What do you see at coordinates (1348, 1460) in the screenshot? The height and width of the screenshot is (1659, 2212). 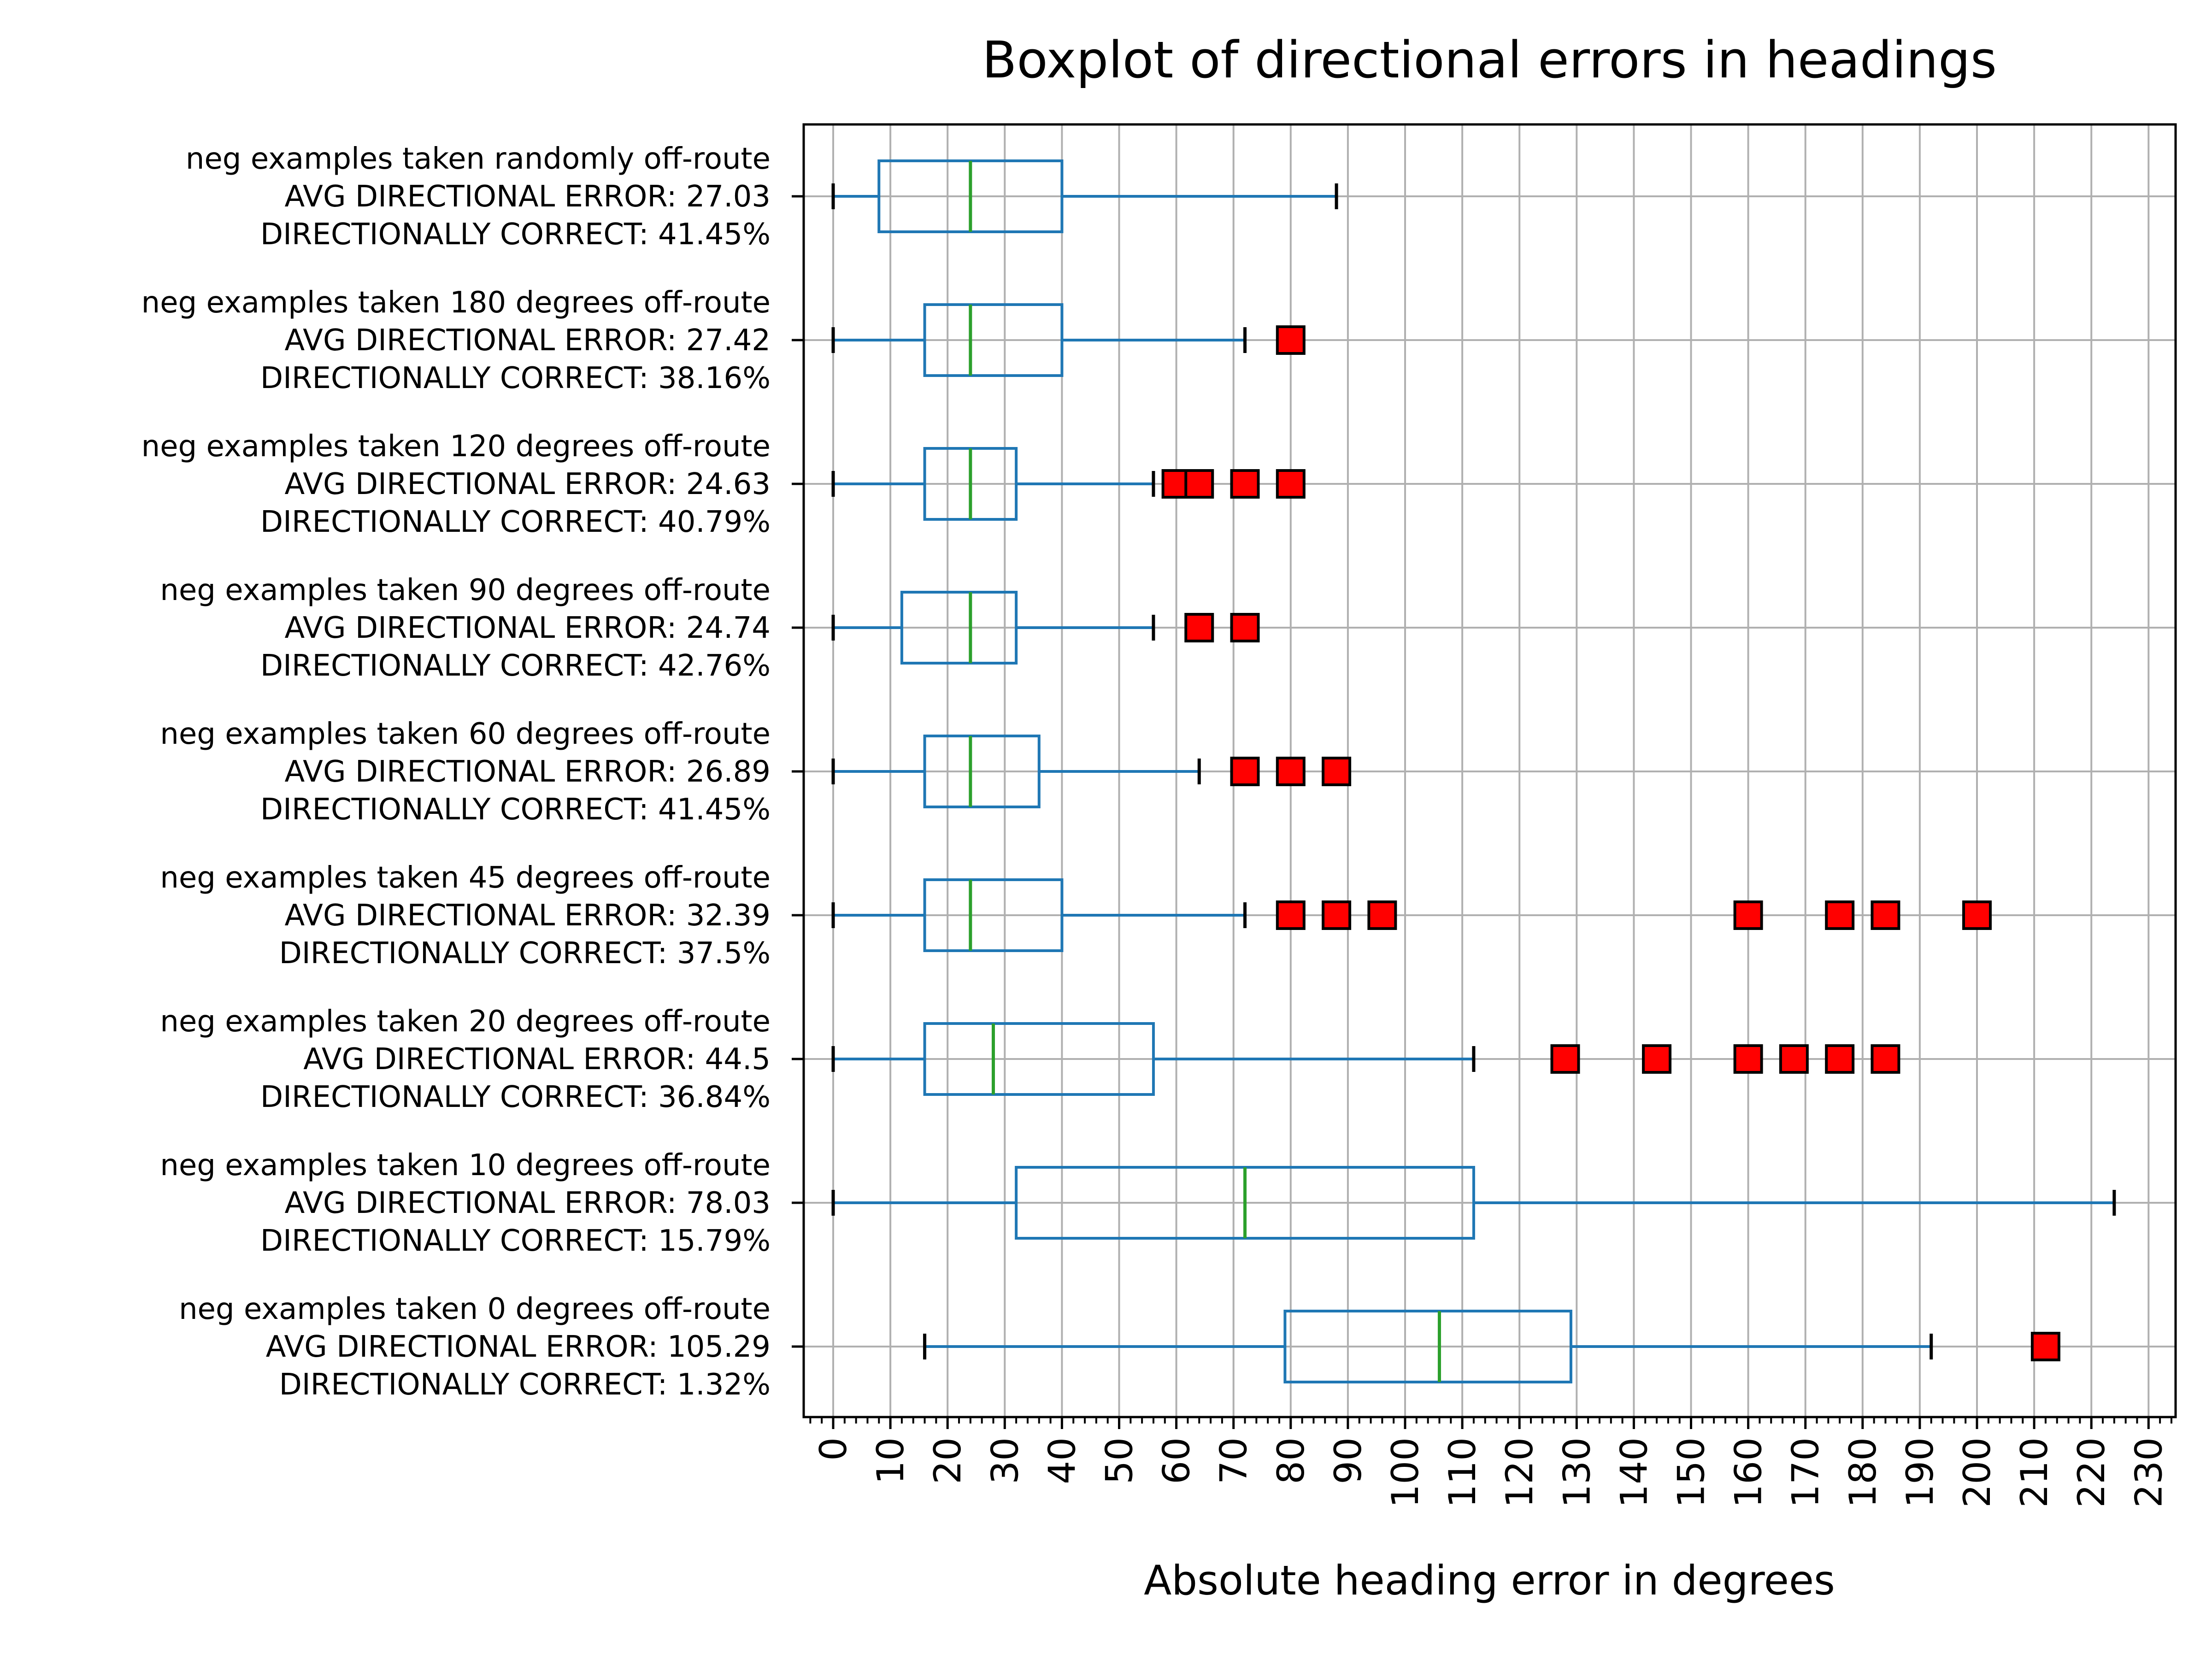 I see `x-tick-label: 90` at bounding box center [1348, 1460].